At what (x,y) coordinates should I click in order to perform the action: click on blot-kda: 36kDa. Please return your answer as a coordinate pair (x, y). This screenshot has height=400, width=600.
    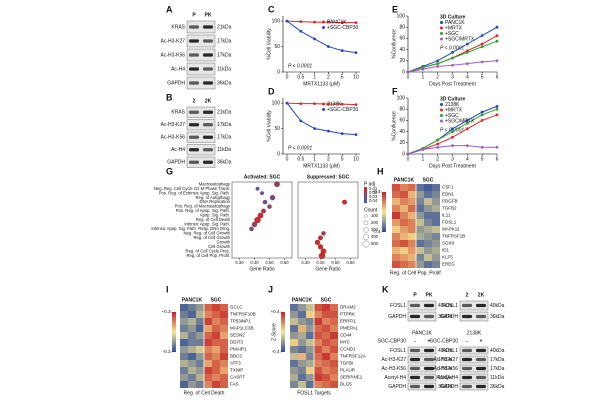
    Looking at the image, I should click on (445, 387).